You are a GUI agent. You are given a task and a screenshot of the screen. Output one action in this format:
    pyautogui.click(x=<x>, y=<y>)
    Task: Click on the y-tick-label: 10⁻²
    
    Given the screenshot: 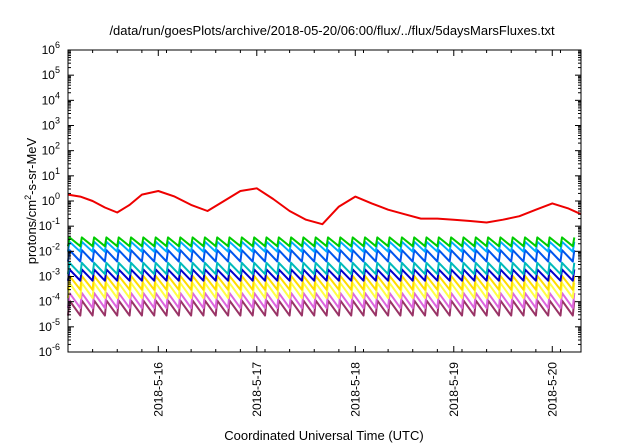 What is the action you would take?
    pyautogui.click(x=49, y=249)
    